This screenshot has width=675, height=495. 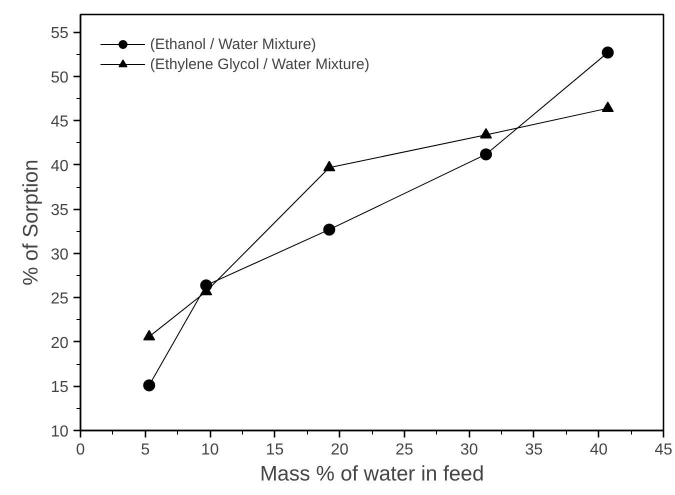 What do you see at coordinates (59, 122) in the screenshot?
I see `y-tick-label: 45` at bounding box center [59, 122].